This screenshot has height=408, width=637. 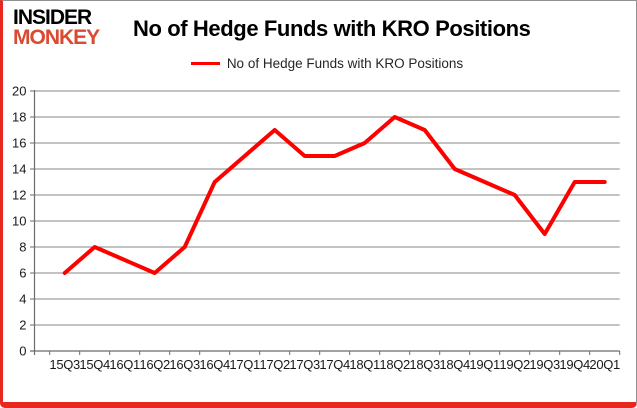 I want to click on y-axis-label: 4, so click(x=22, y=299).